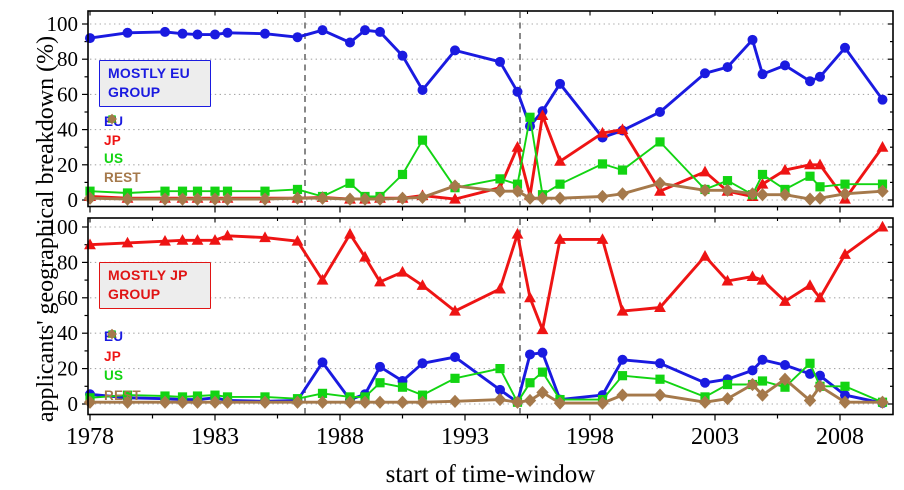 This screenshot has height=490, width=904. I want to click on y-tick-label: 0, so click(73, 404).